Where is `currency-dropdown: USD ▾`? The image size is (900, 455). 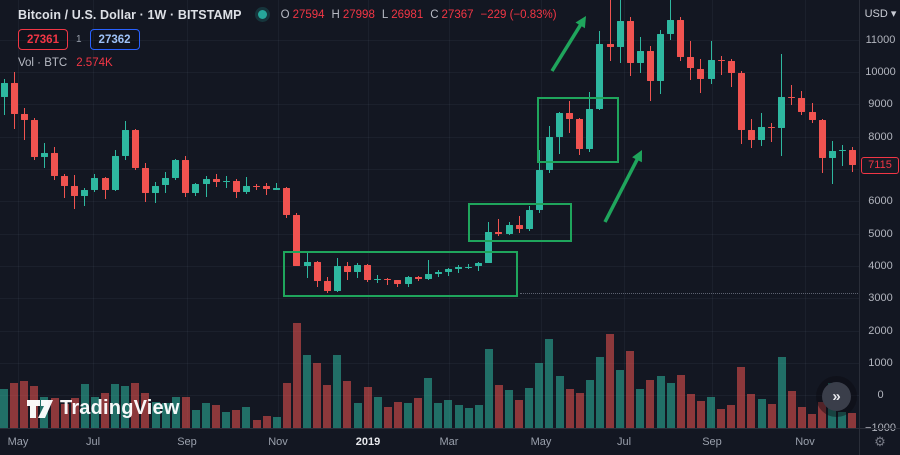 currency-dropdown: USD ▾ is located at coordinates (880, 14).